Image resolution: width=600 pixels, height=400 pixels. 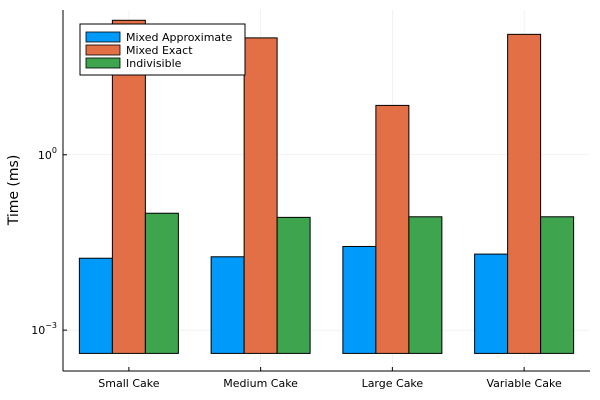 What do you see at coordinates (159, 50) in the screenshot?
I see `legend-label: Mixed Exact` at bounding box center [159, 50].